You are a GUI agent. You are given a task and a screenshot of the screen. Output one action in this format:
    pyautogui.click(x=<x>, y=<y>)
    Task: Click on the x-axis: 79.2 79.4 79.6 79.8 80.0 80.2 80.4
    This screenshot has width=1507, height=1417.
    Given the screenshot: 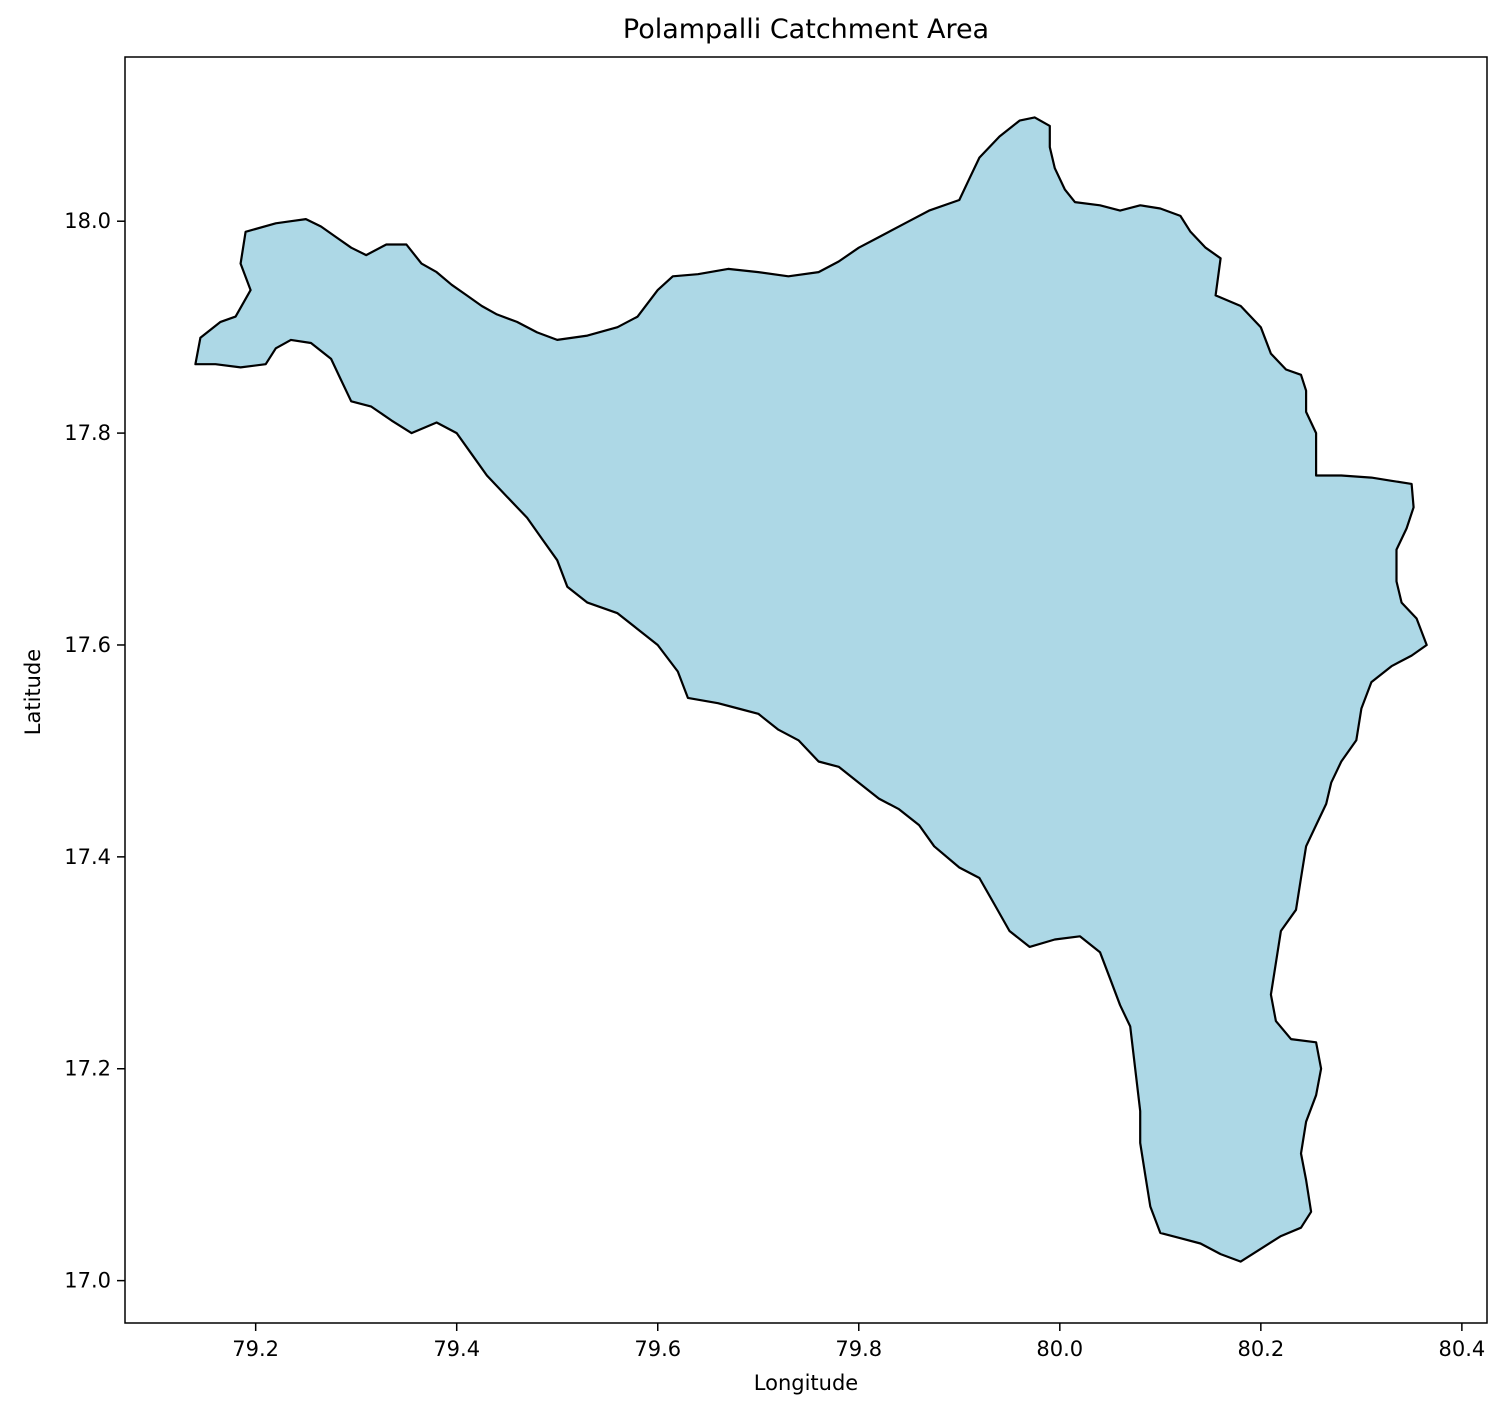 What is the action you would take?
    pyautogui.click(x=858, y=1342)
    